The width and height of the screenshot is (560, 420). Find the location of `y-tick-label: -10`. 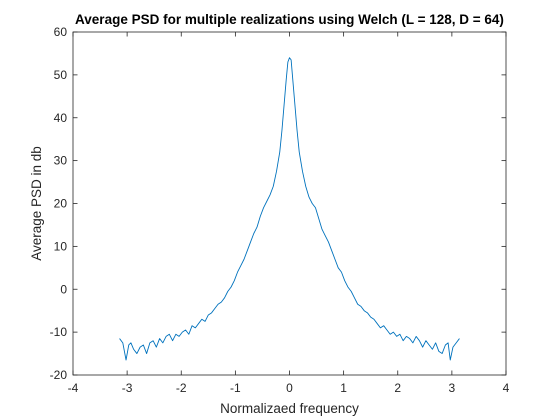

y-tick-label: -10 is located at coordinates (59, 332).